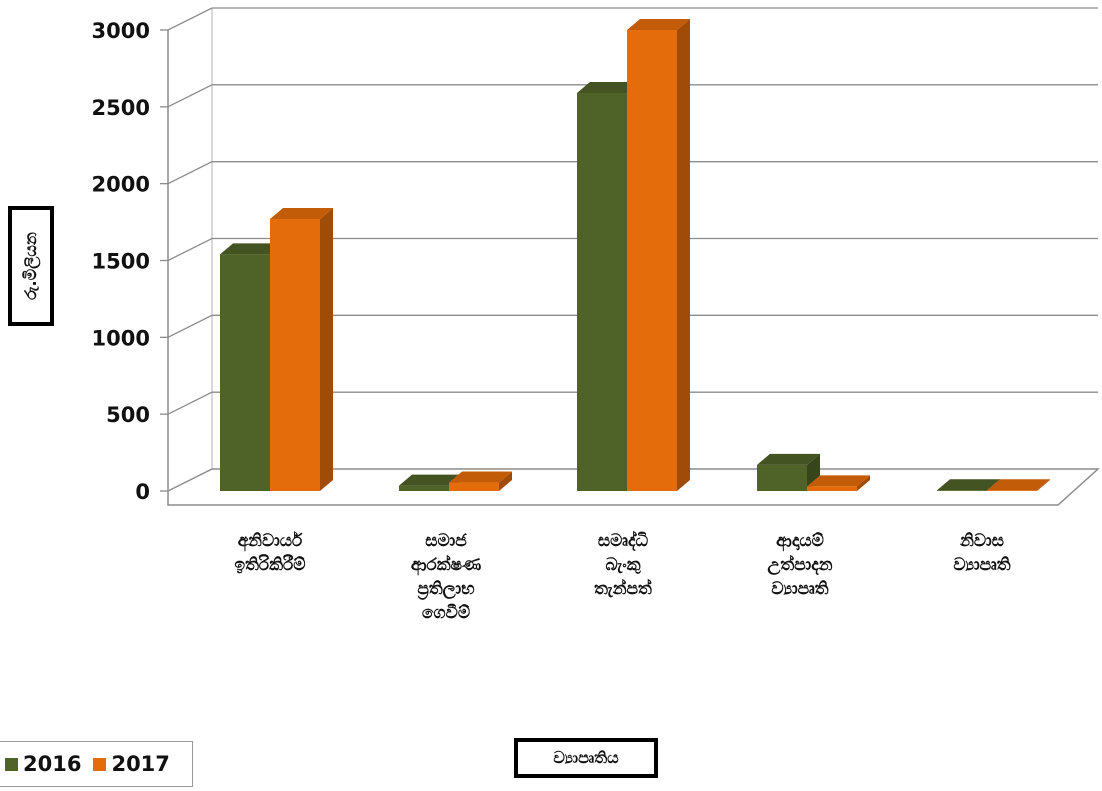  I want to click on y-tick-label-3000: 3000, so click(121, 31).